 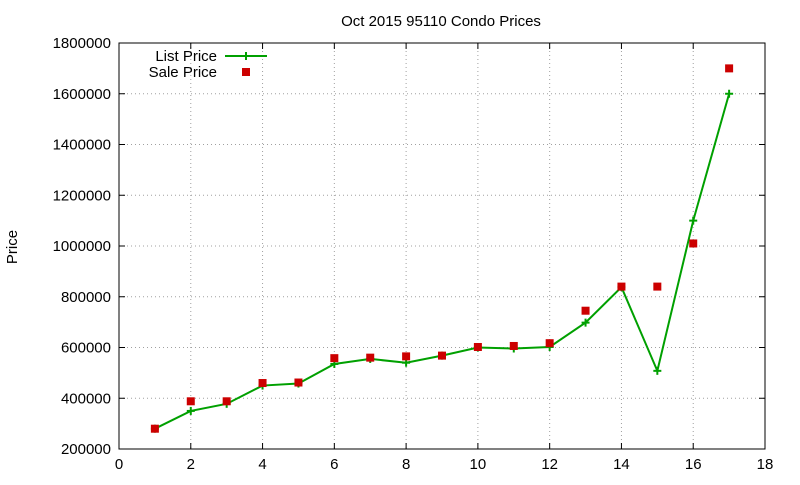 What do you see at coordinates (86, 297) in the screenshot?
I see `y-tick-label: 800000` at bounding box center [86, 297].